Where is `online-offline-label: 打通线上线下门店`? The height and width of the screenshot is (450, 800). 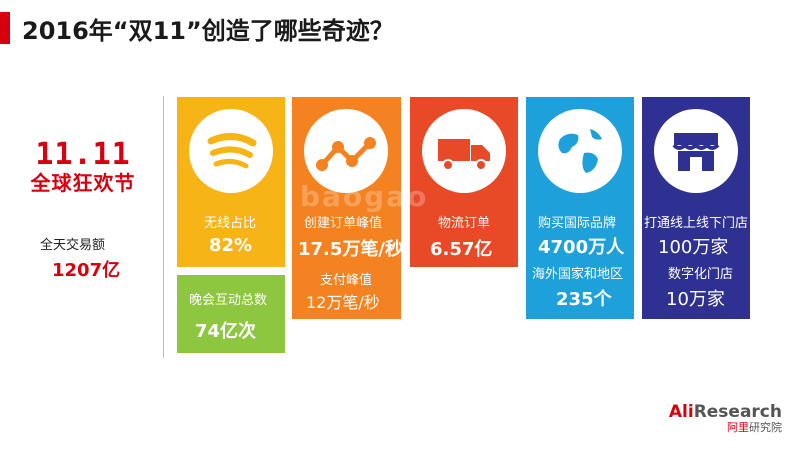 online-offline-label: 打通线上线下门店 is located at coordinates (696, 223).